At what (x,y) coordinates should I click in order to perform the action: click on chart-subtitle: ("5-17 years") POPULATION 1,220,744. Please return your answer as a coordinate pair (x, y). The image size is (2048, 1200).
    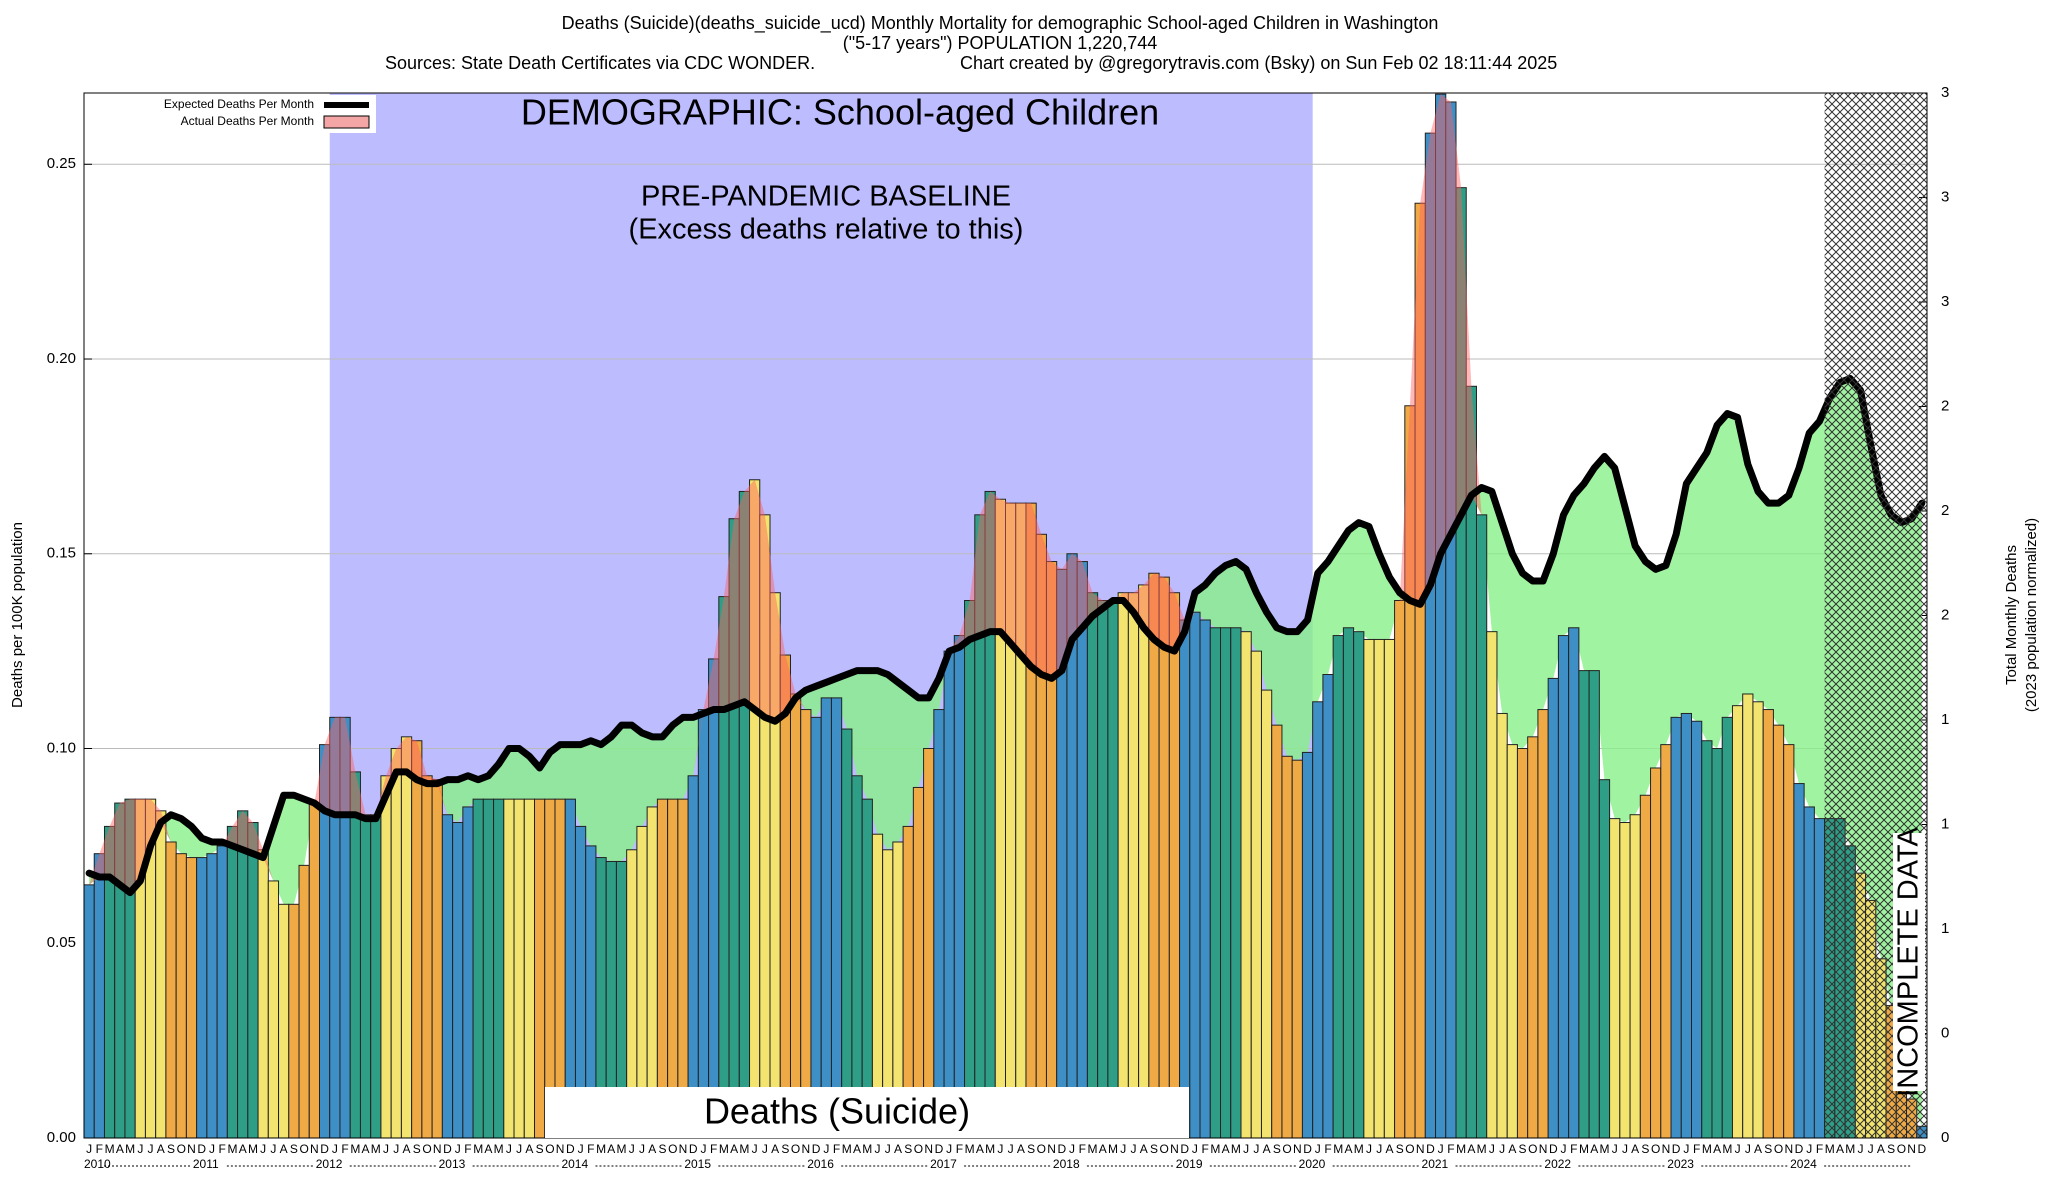
    Looking at the image, I should click on (1000, 43).